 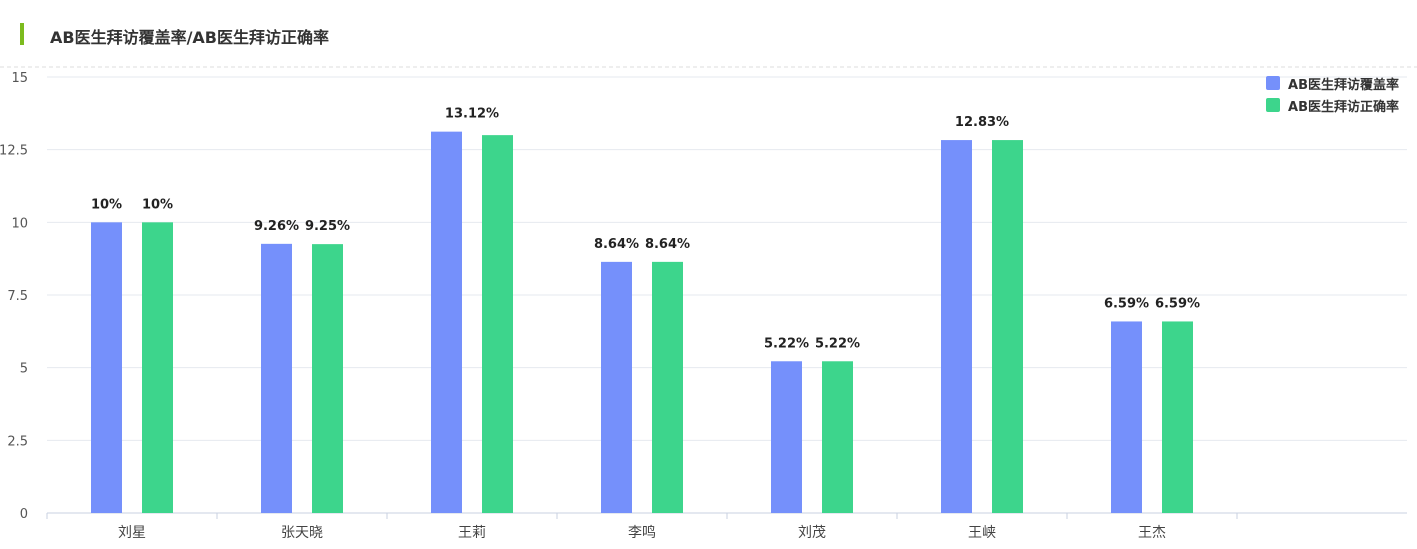 I want to click on y-tick-label: 0, so click(x=24, y=514).